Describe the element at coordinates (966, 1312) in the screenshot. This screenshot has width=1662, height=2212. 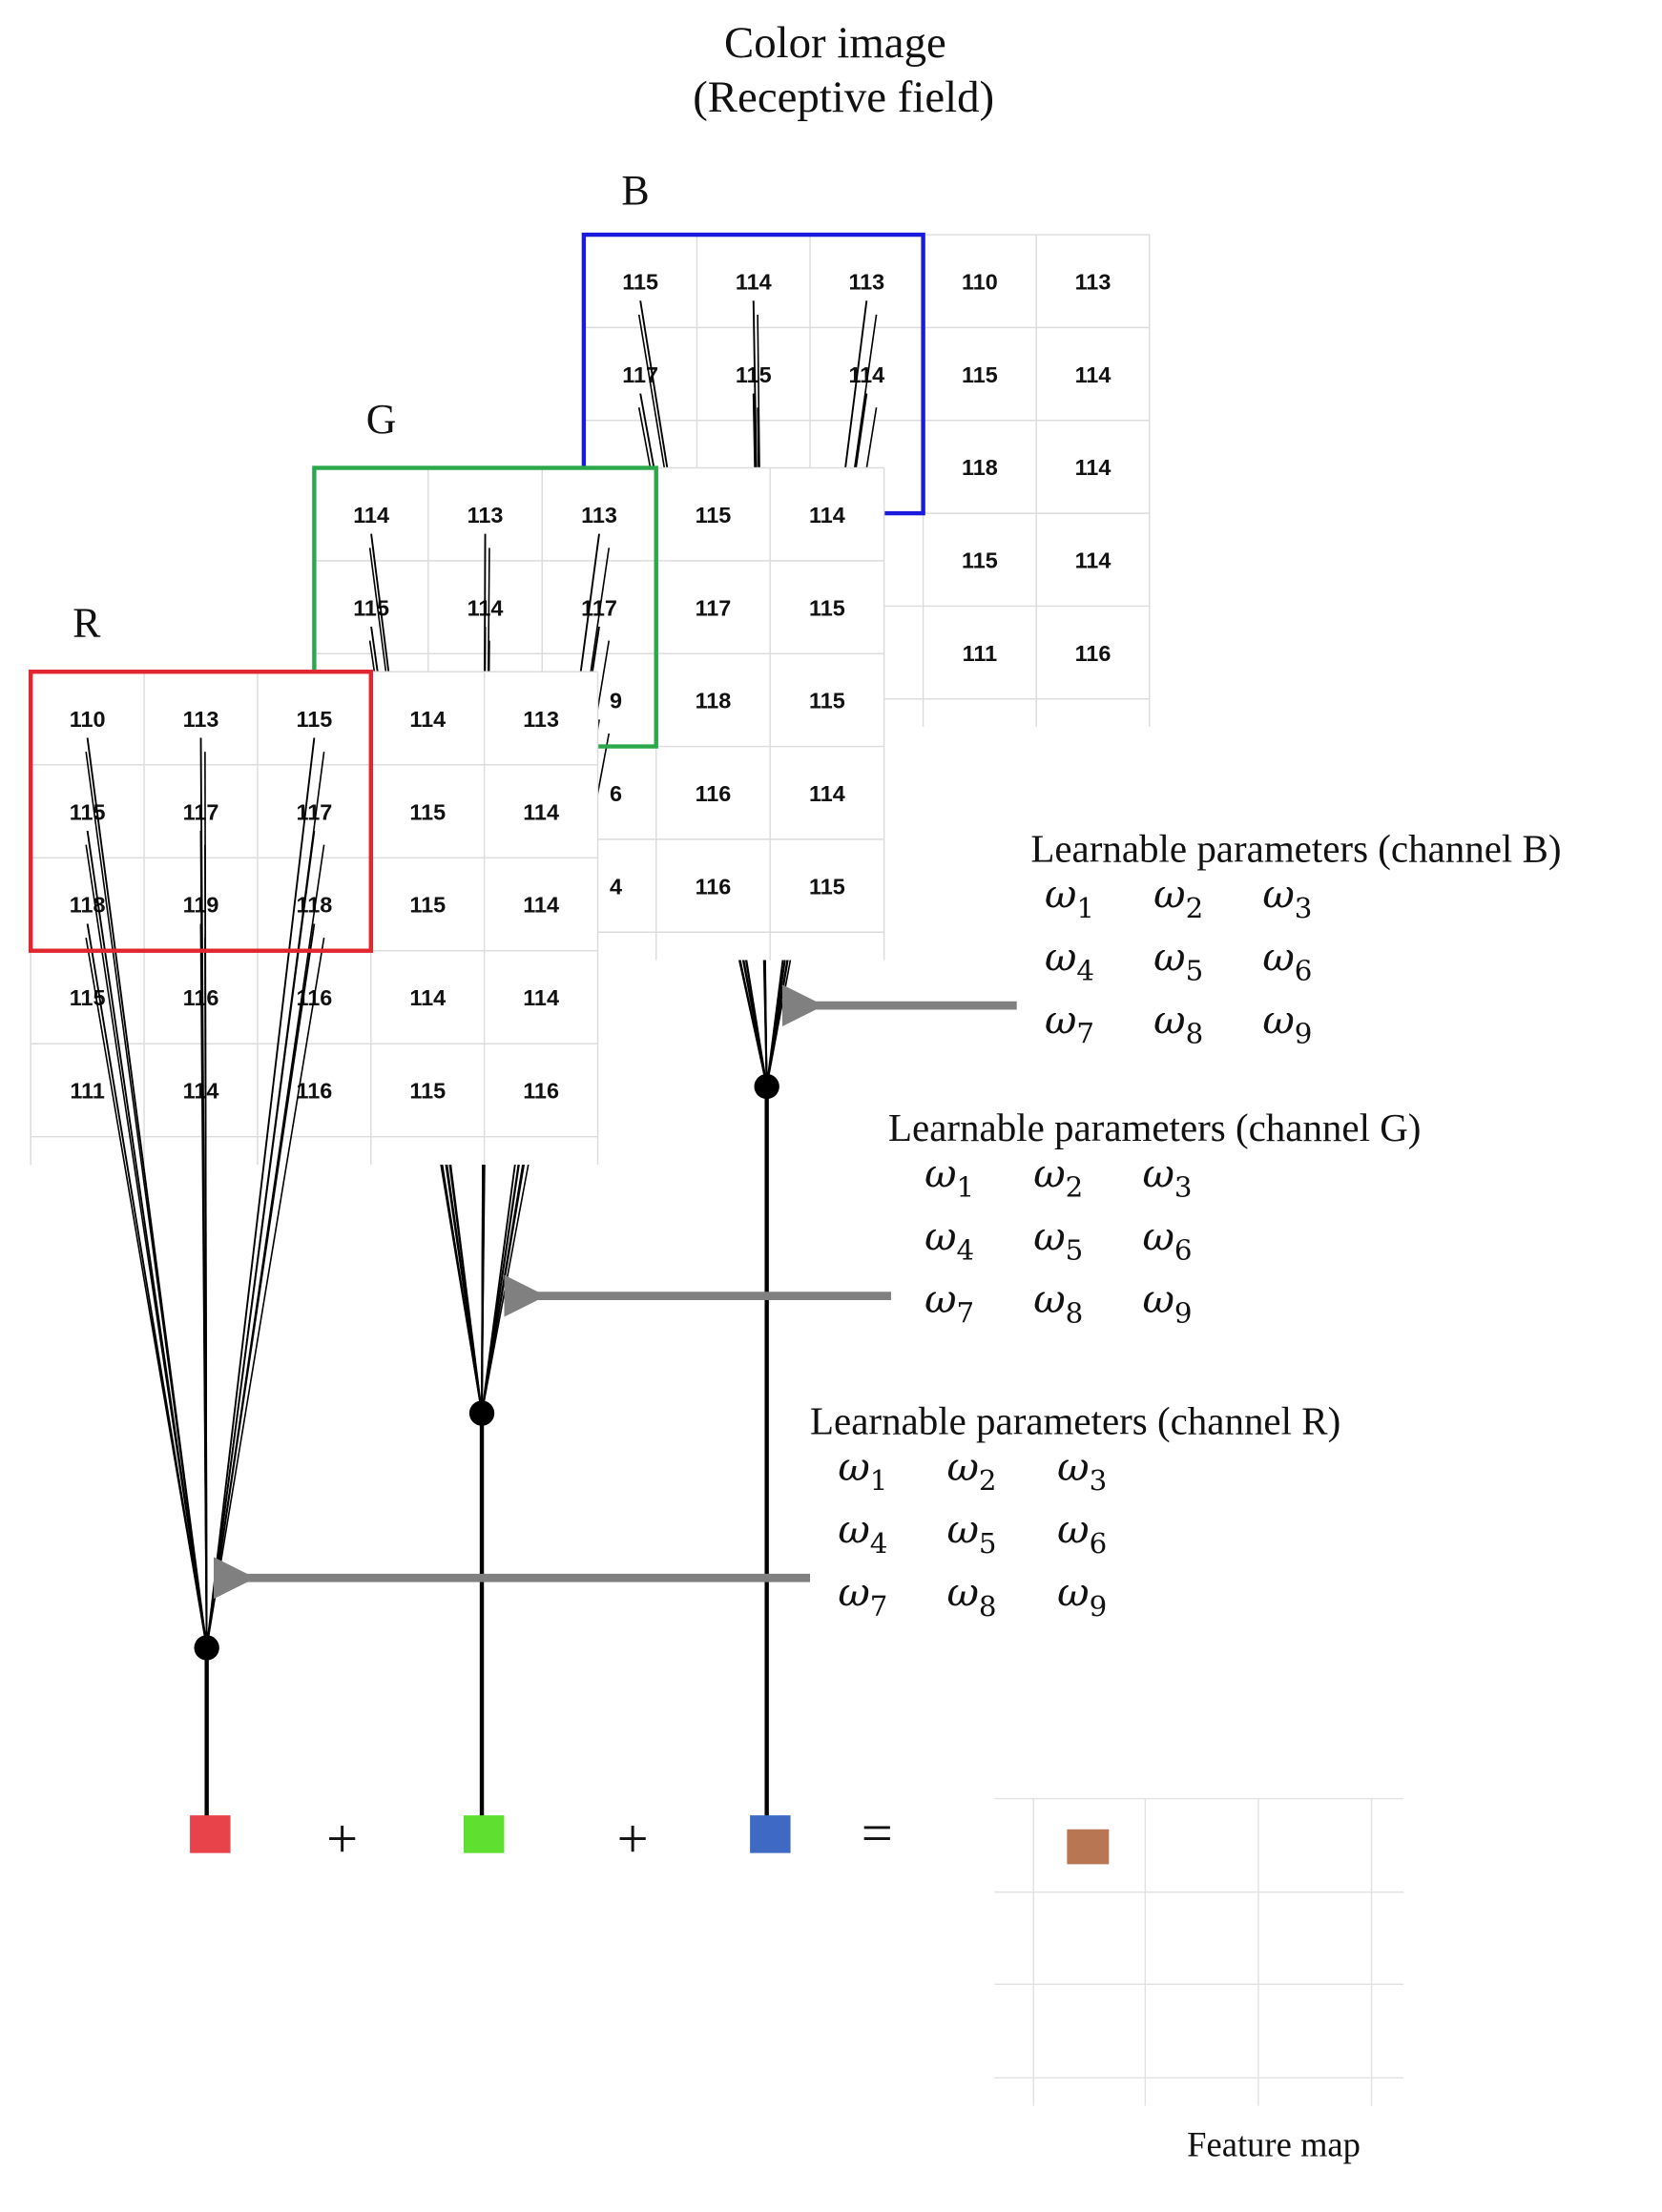
I see `weight-subscript: 7` at that location.